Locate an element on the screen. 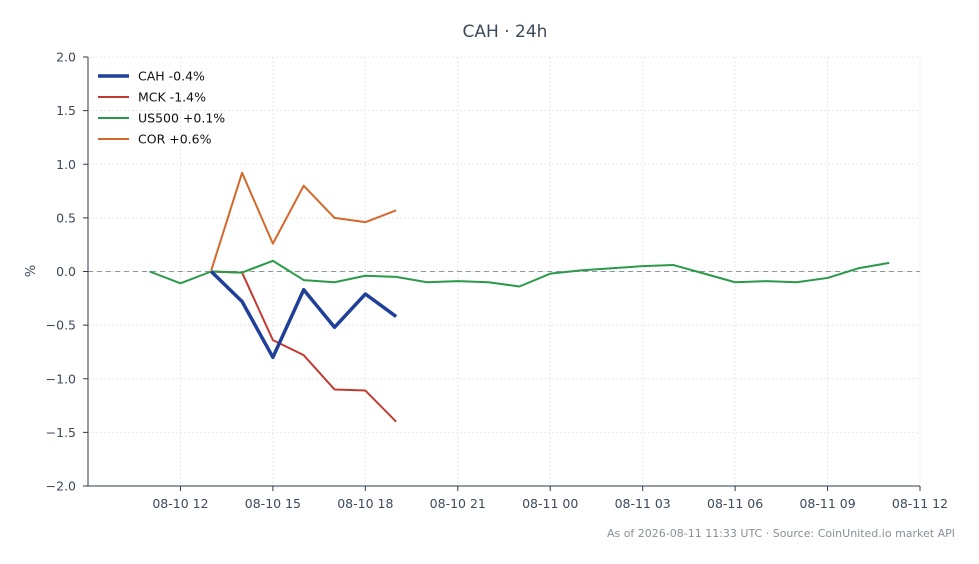 This screenshot has width=979, height=564. series-line-cor is located at coordinates (303, 221).